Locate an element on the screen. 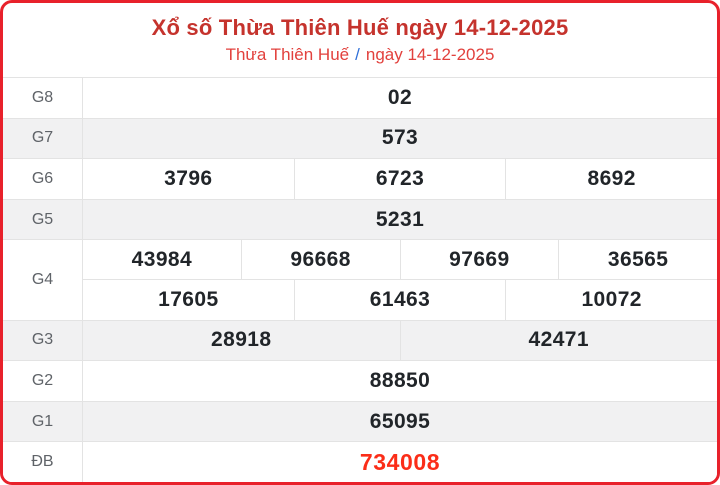 The width and height of the screenshot is (720, 485). prize-number: 97669 is located at coordinates (480, 260).